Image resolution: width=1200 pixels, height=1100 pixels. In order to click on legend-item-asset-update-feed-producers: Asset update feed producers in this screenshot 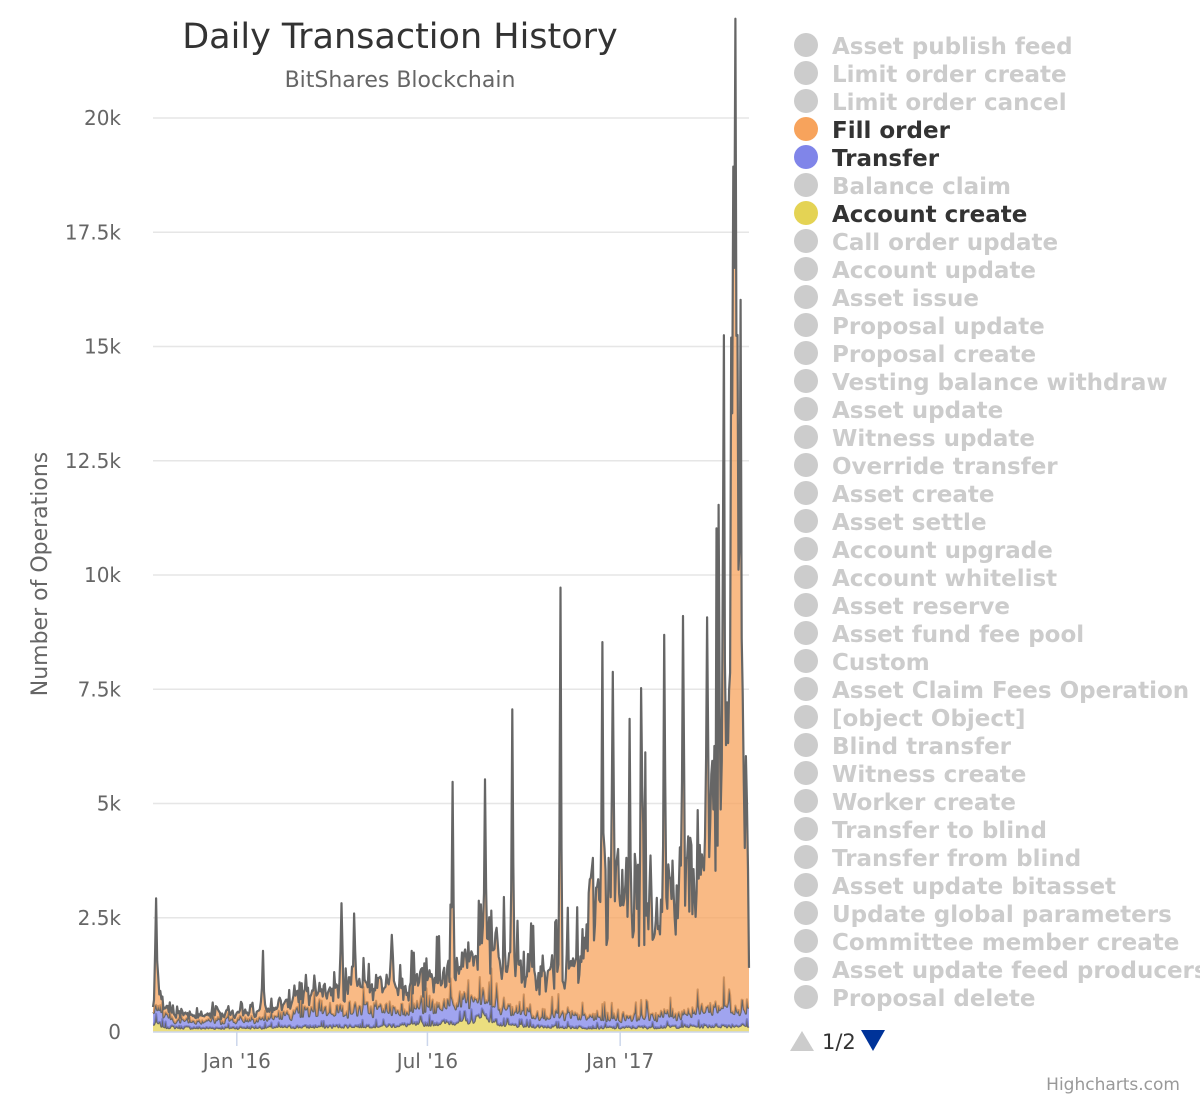, I will do `click(997, 970)`.